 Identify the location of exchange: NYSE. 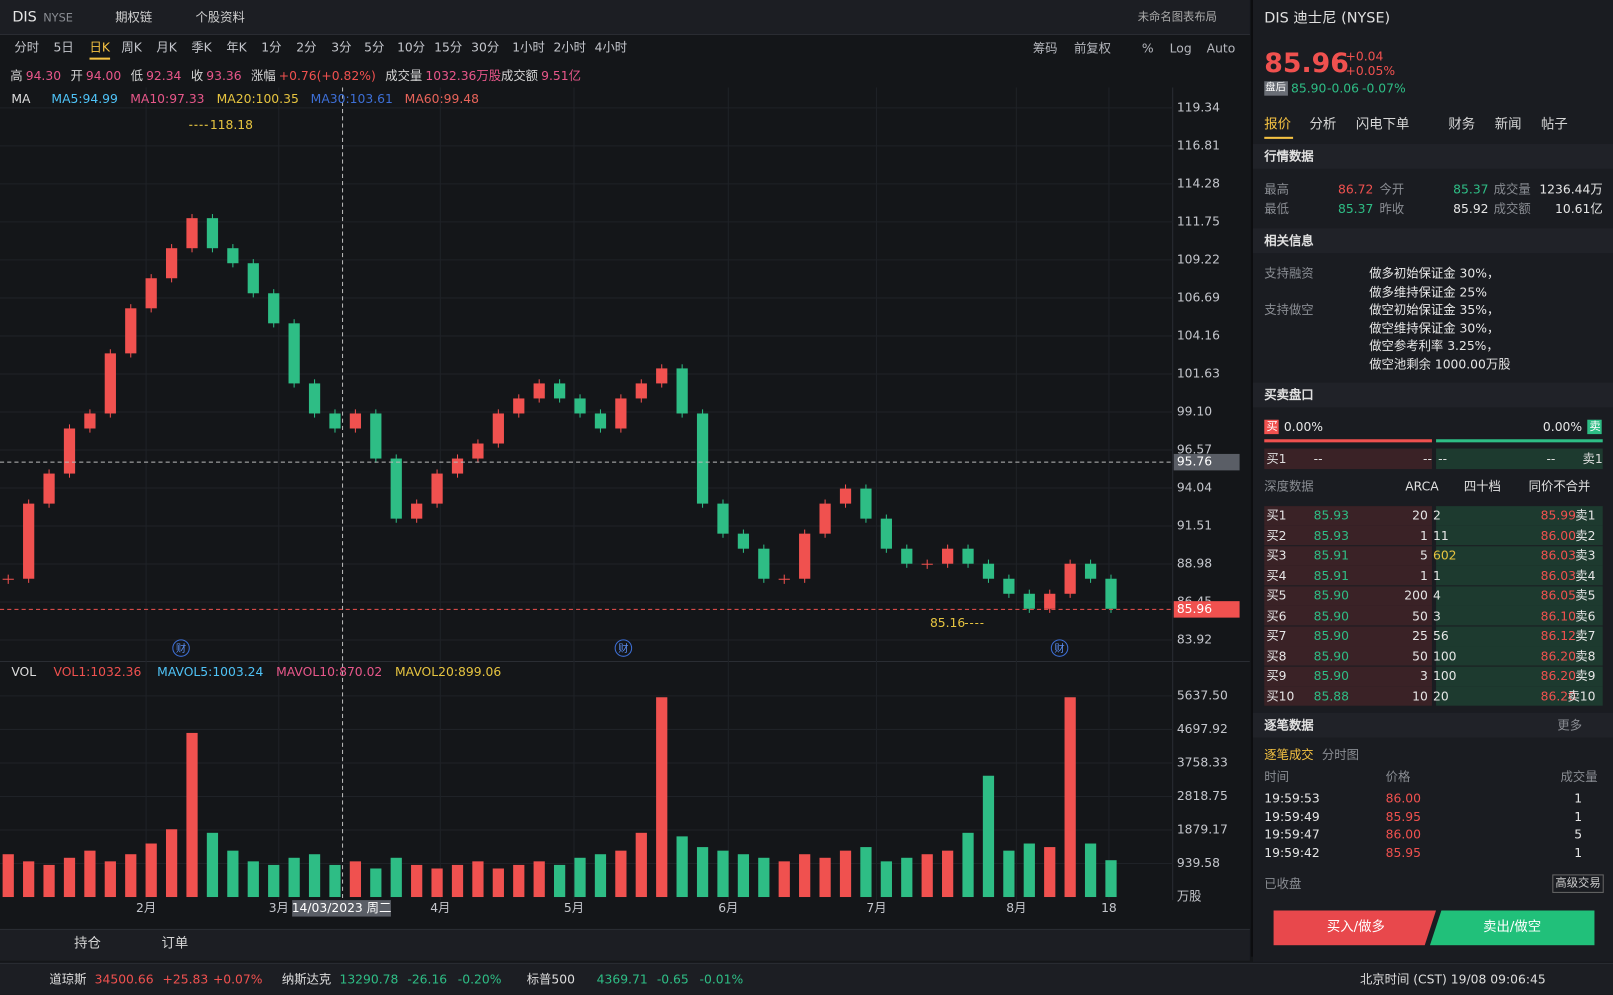
(58, 18).